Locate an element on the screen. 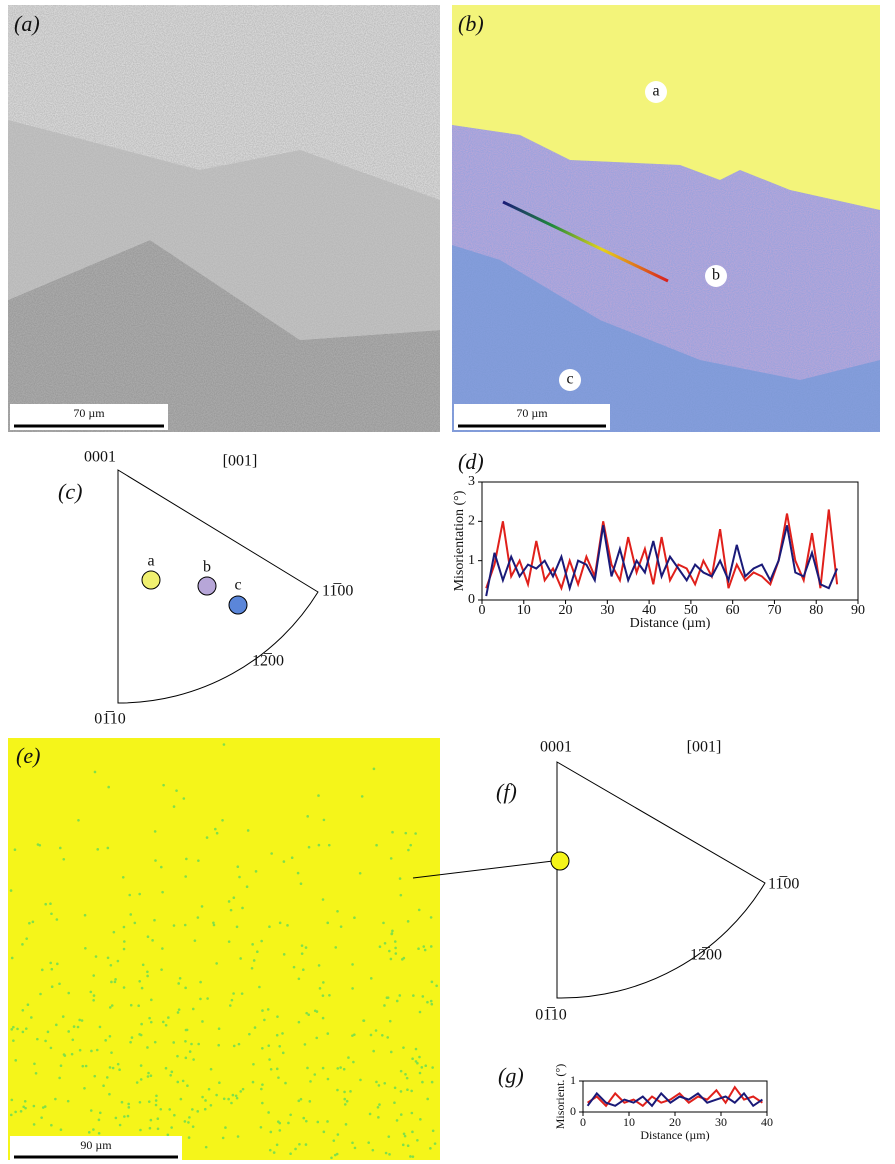 Image resolution: width=895 pixels, height=1164 pixels. region-label: a is located at coordinates (655, 91).